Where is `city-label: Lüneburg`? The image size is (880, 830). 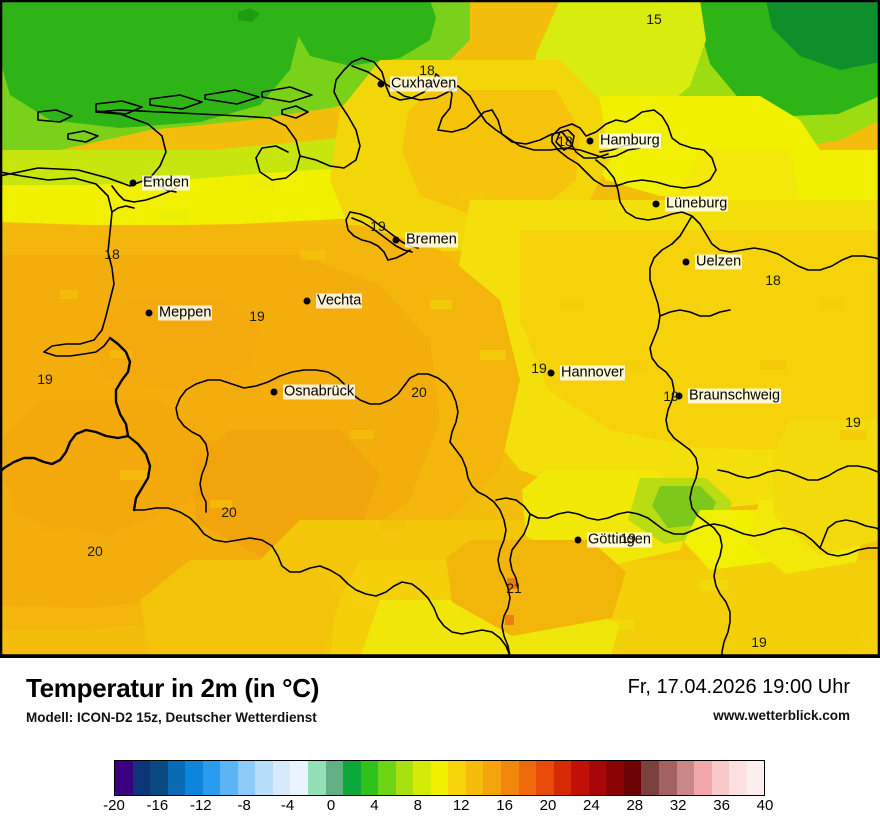
city-label: Lüneburg is located at coordinates (697, 203).